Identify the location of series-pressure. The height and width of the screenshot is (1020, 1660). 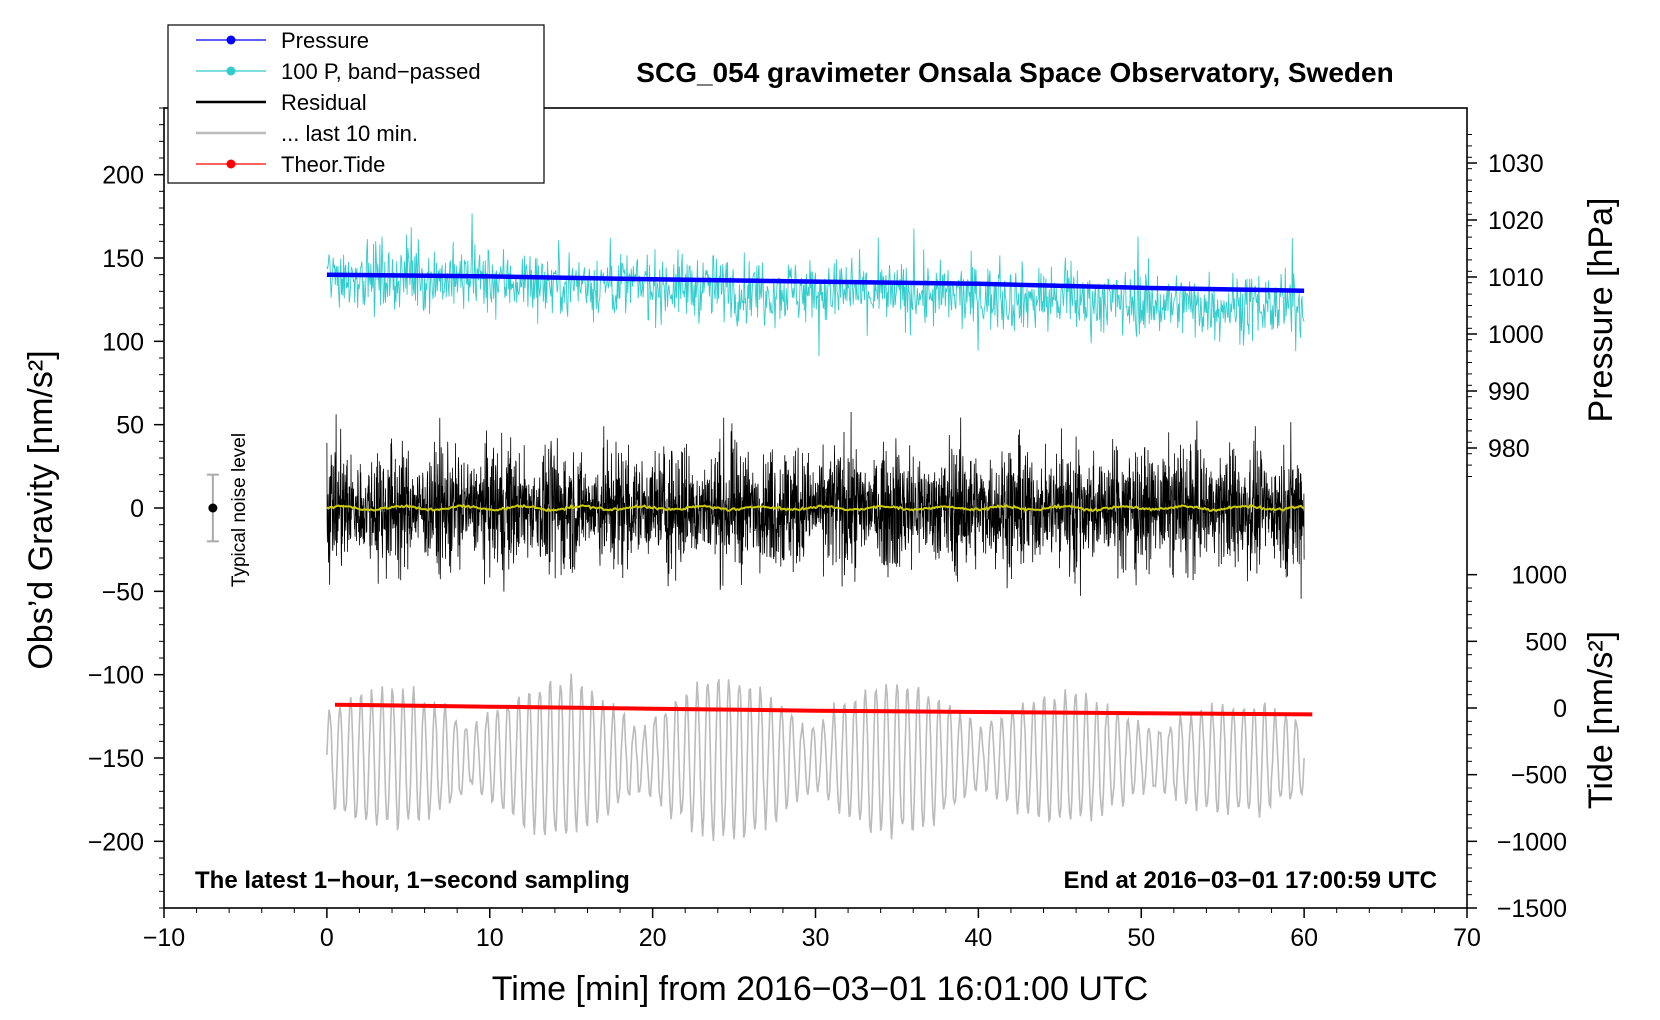
(815, 282).